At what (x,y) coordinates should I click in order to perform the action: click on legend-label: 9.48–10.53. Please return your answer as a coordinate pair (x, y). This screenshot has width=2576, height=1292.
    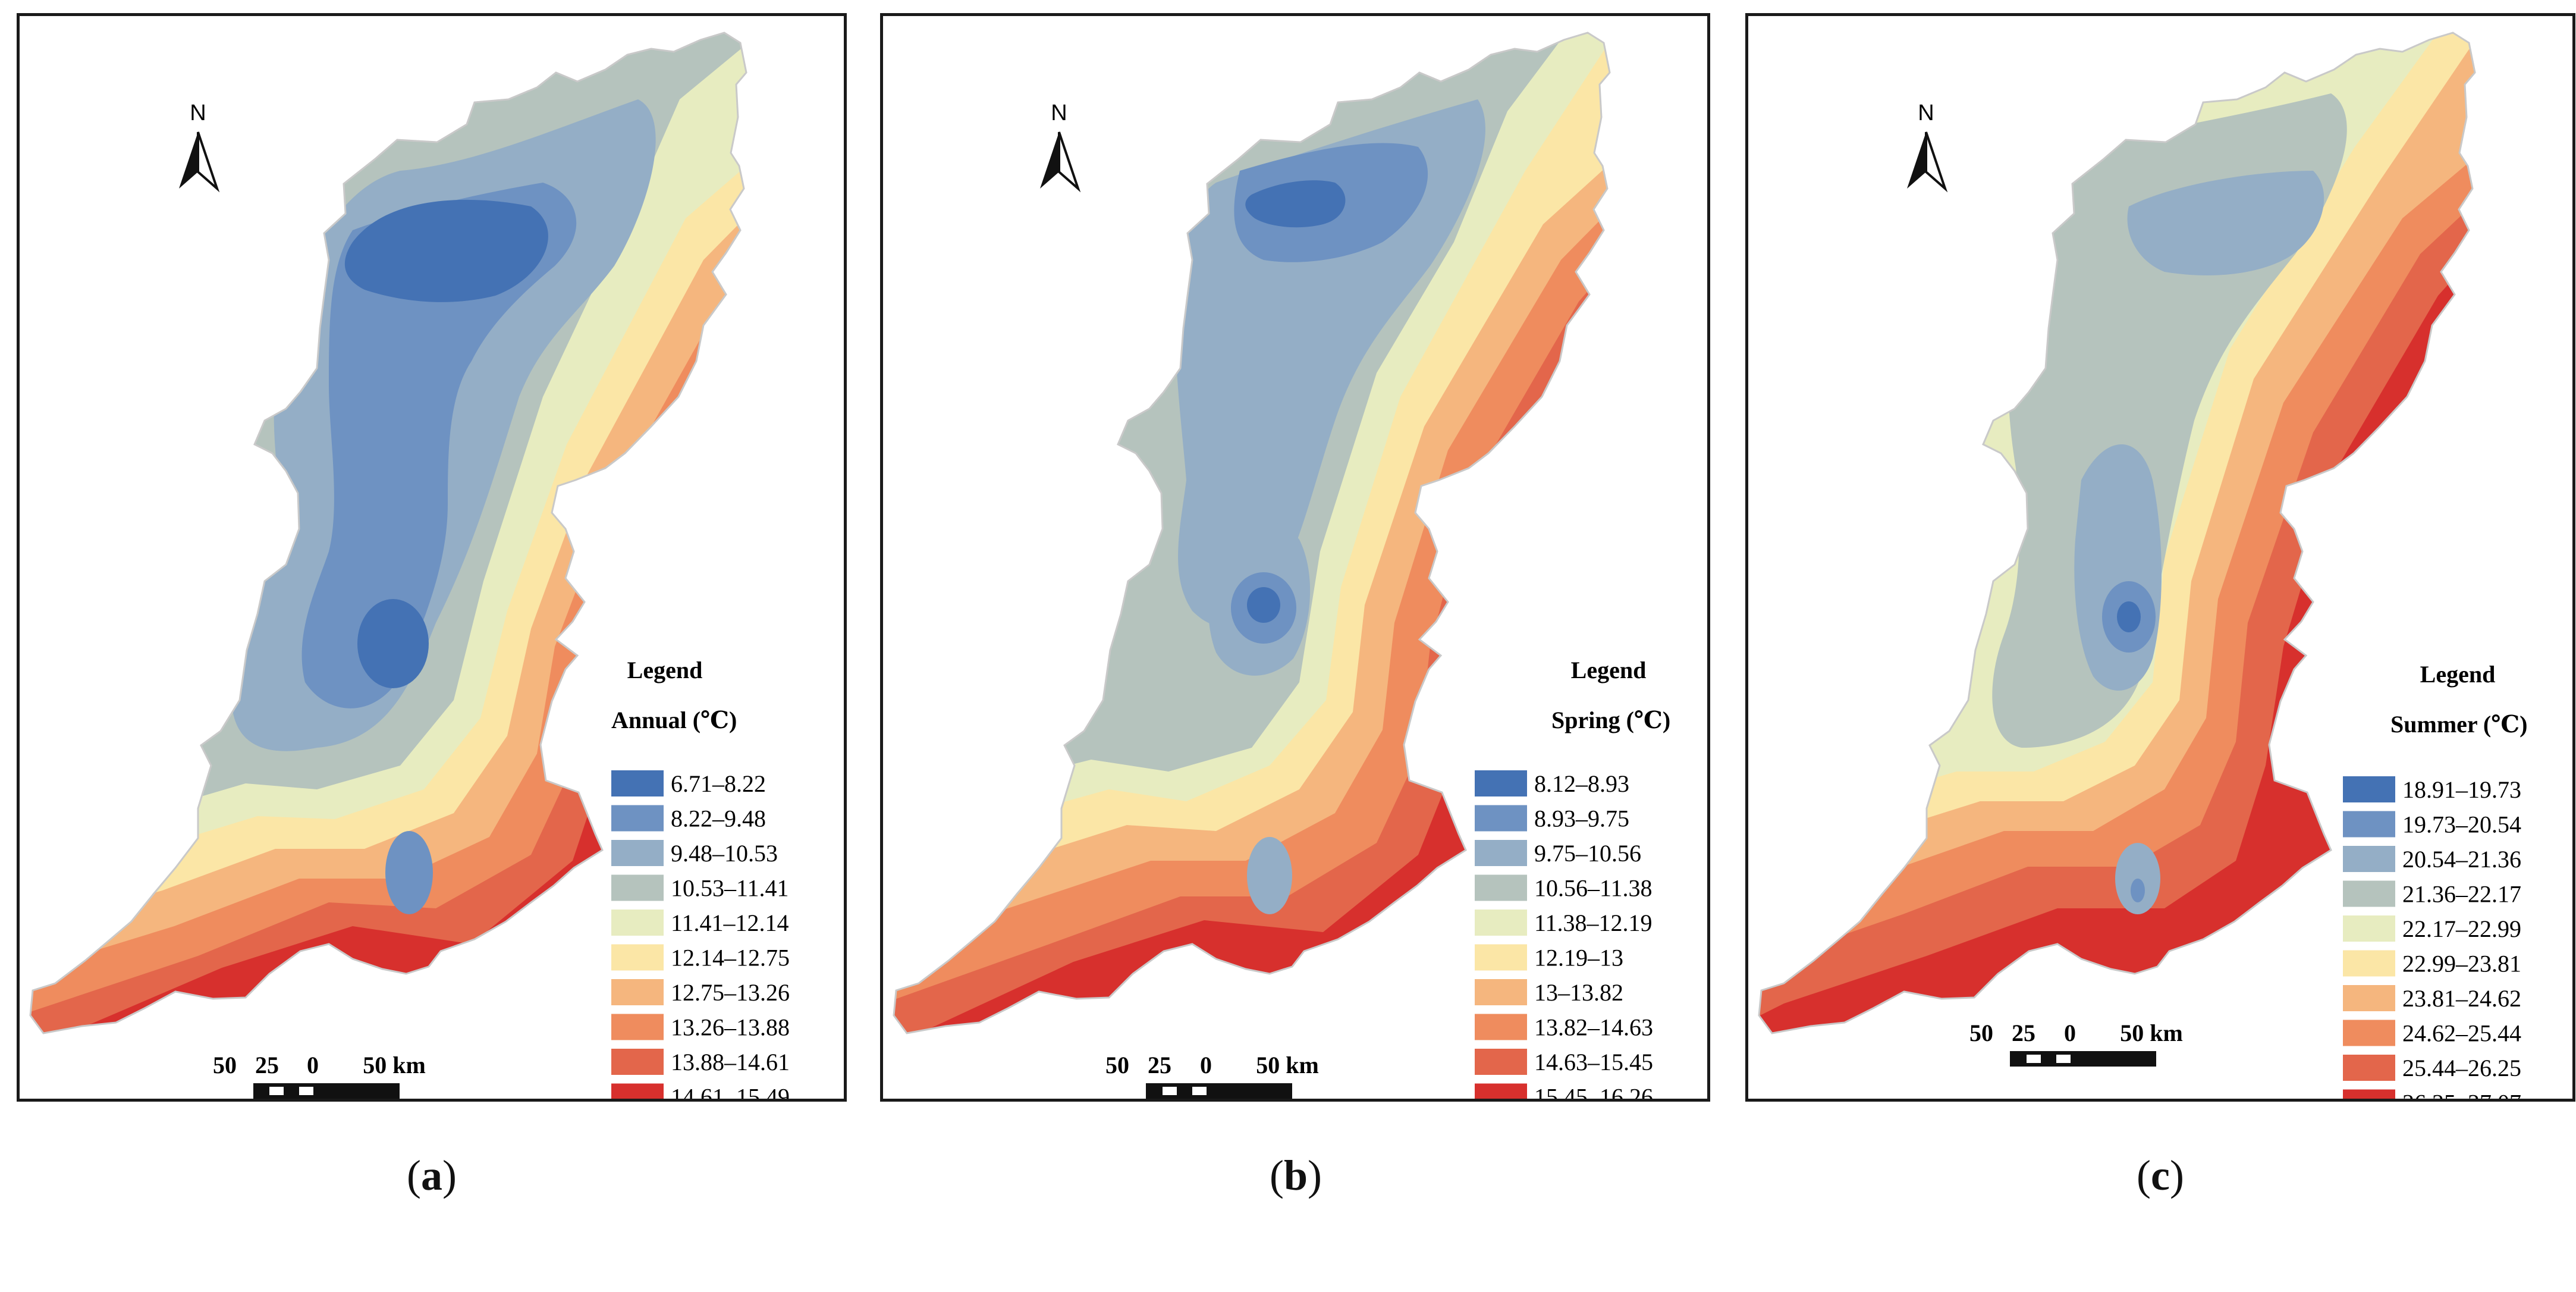
    Looking at the image, I should click on (724, 854).